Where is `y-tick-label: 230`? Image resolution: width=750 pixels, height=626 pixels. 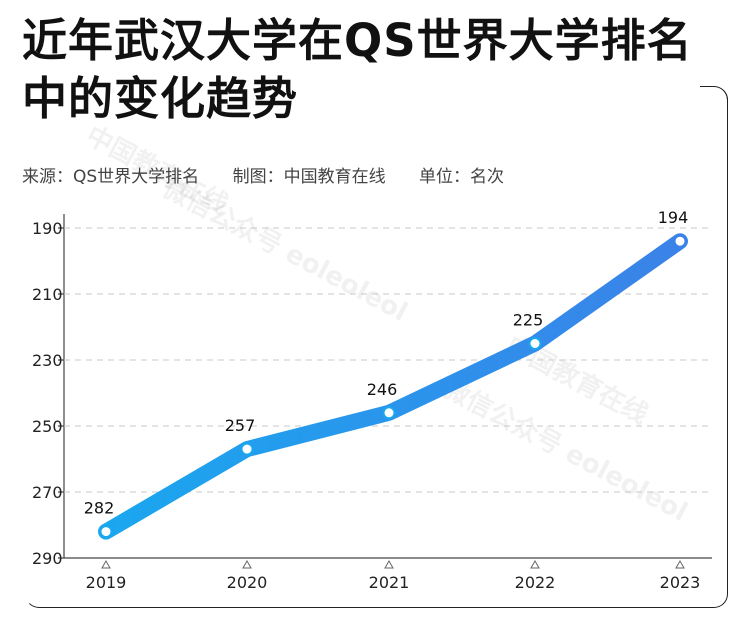 y-tick-label: 230 is located at coordinates (47, 360).